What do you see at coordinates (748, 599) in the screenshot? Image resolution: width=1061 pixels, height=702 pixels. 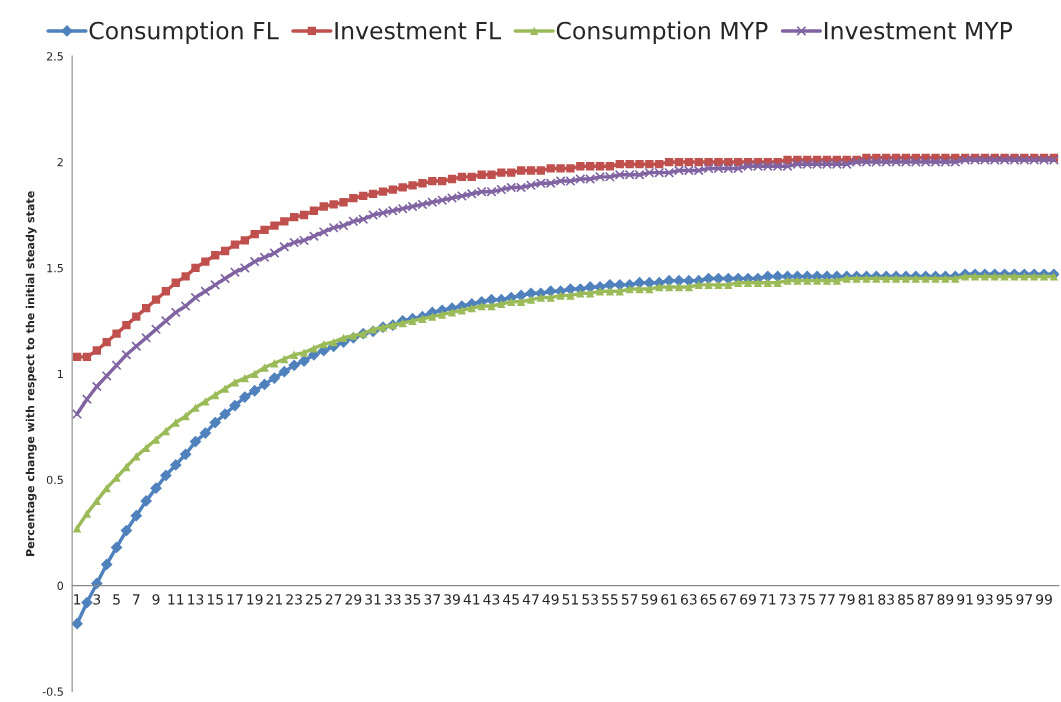 I see `x-tick-label: 69` at bounding box center [748, 599].